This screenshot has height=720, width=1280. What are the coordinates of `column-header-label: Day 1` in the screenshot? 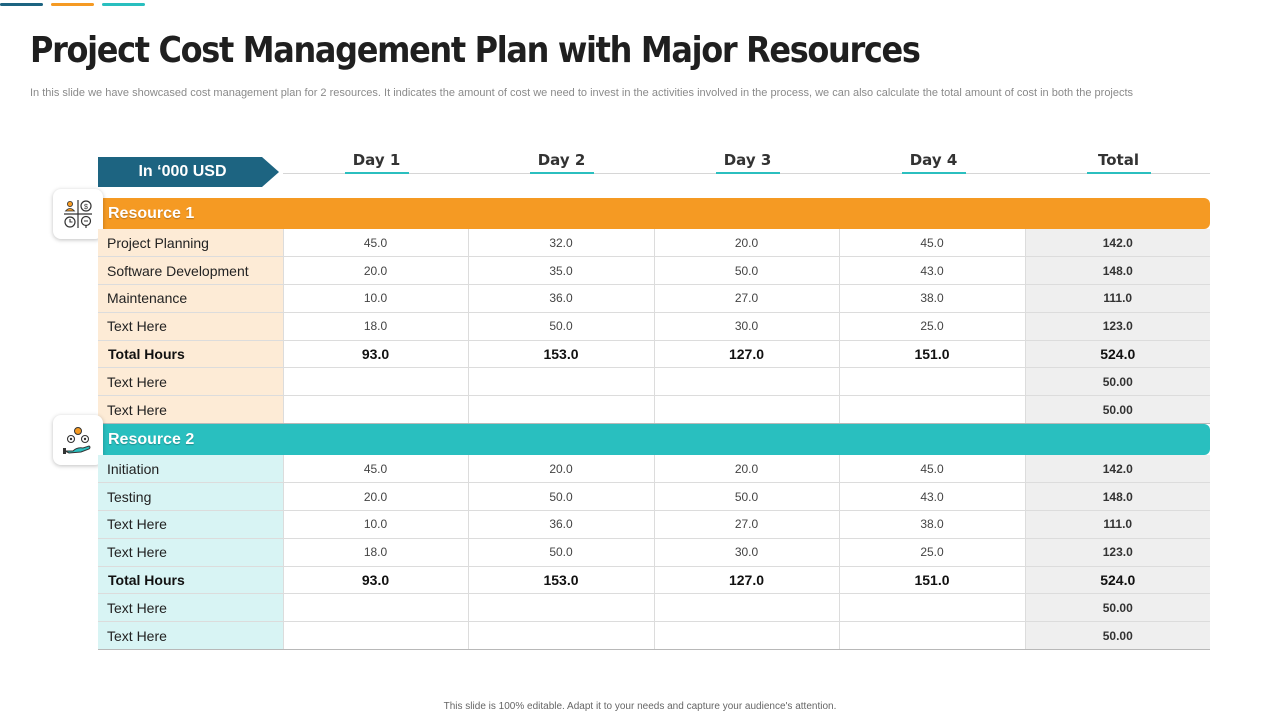 It's located at (376, 160).